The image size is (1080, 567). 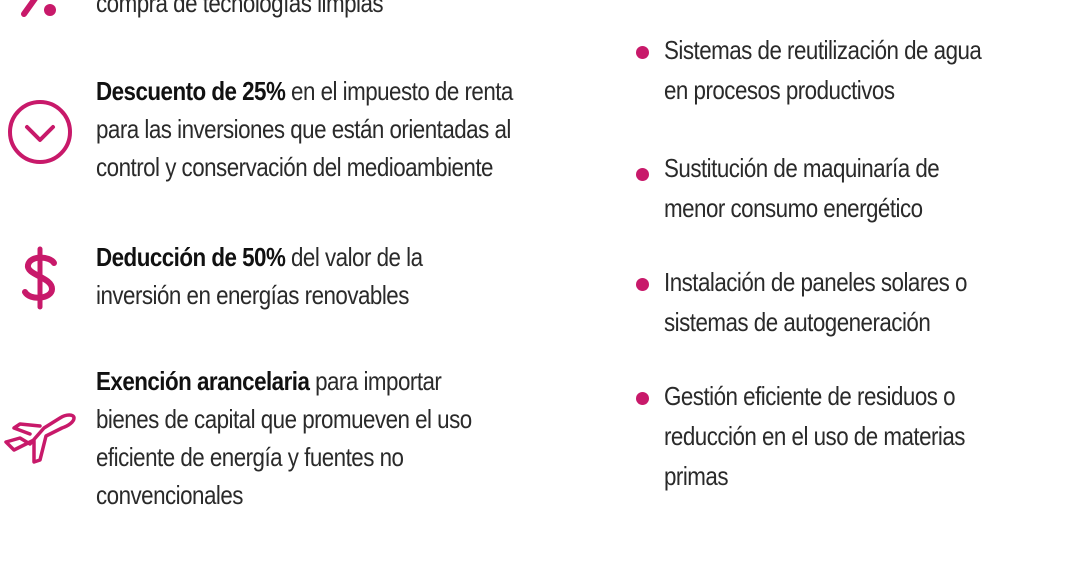 I want to click on benefit-line: eficiente de energía y fuentes no, so click(x=319, y=457).